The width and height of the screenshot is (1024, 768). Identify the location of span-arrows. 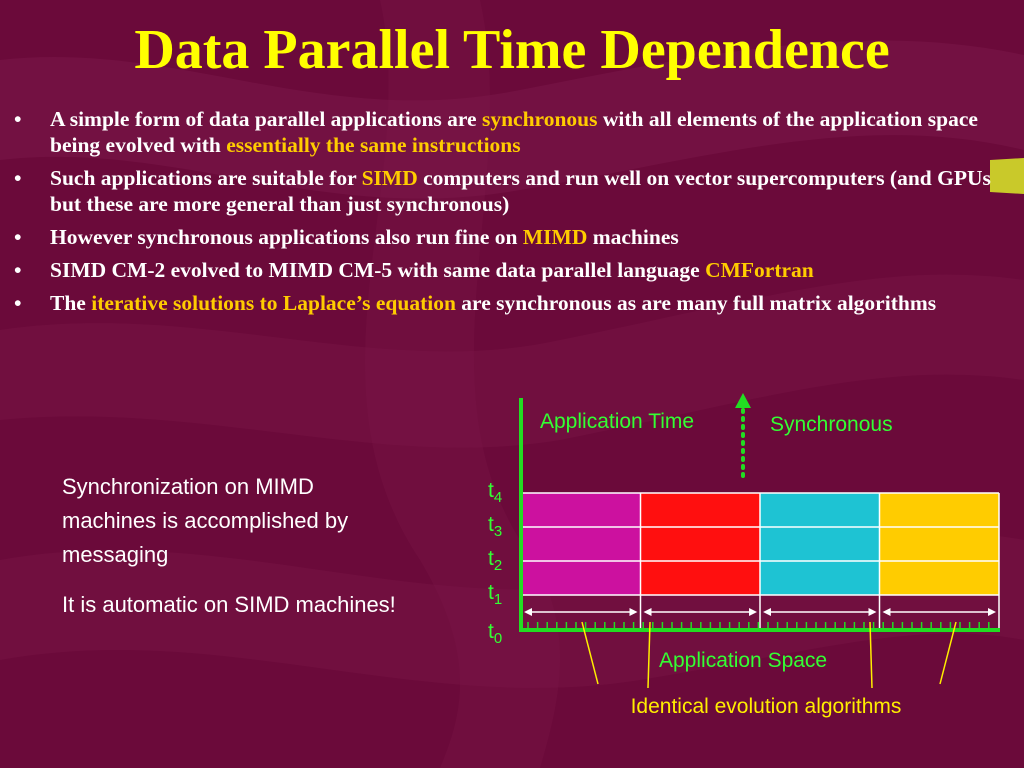
(760, 612).